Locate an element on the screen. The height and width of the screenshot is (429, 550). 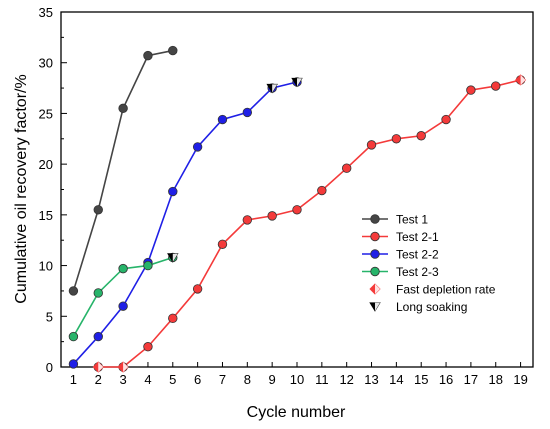
legend-label-test-1: Test 1 is located at coordinates (412, 220).